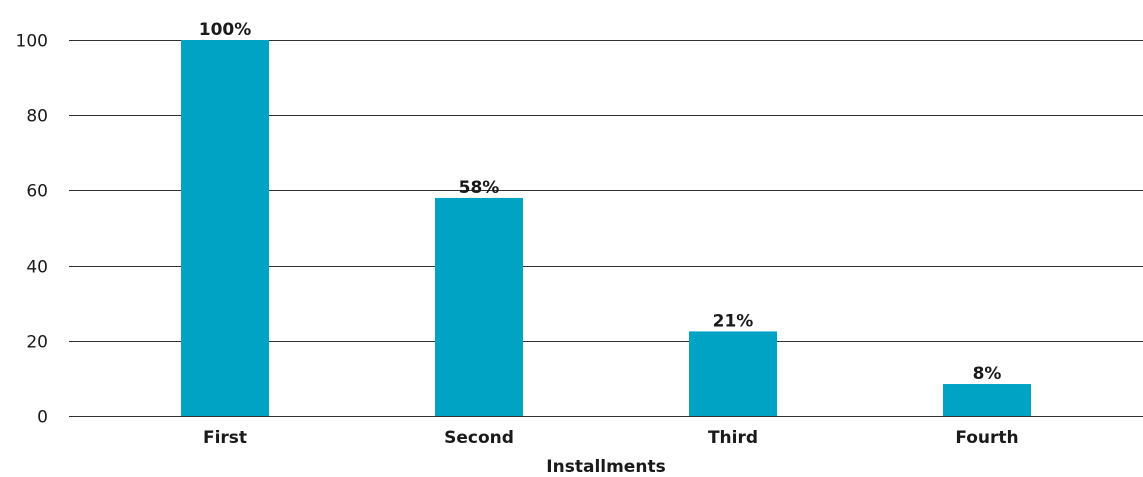 This screenshot has height=477, width=1143. Describe the element at coordinates (37, 343) in the screenshot. I see `y-tick-label: 20` at that location.